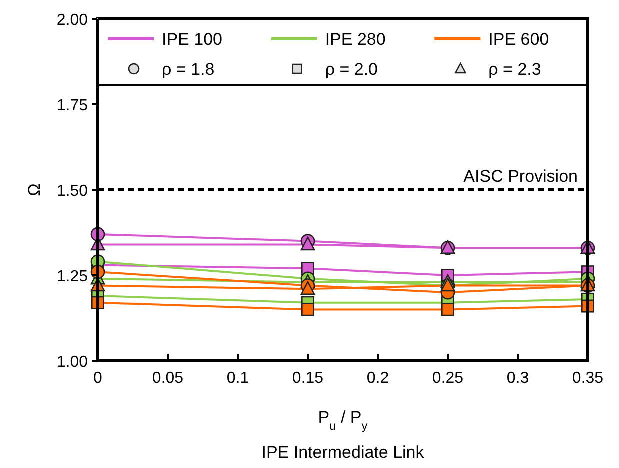 This screenshot has height=468, width=619. I want to click on annotation: ρ = 2.0, so click(351, 69).